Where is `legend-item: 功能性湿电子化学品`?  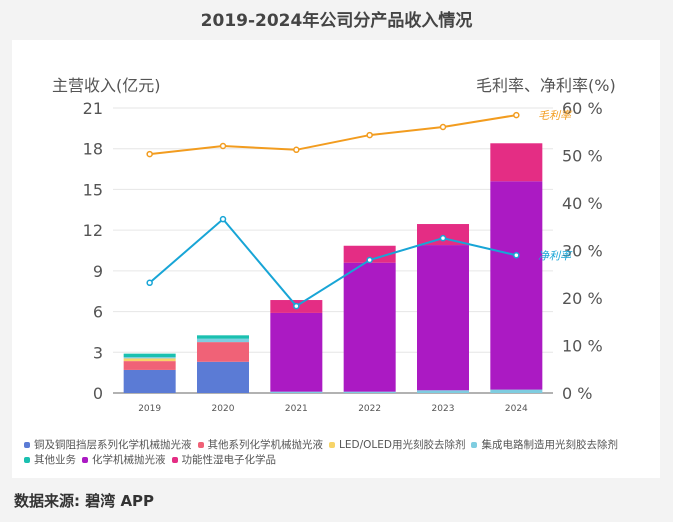 legend-item: 功能性湿电子化学品 is located at coordinates (224, 460).